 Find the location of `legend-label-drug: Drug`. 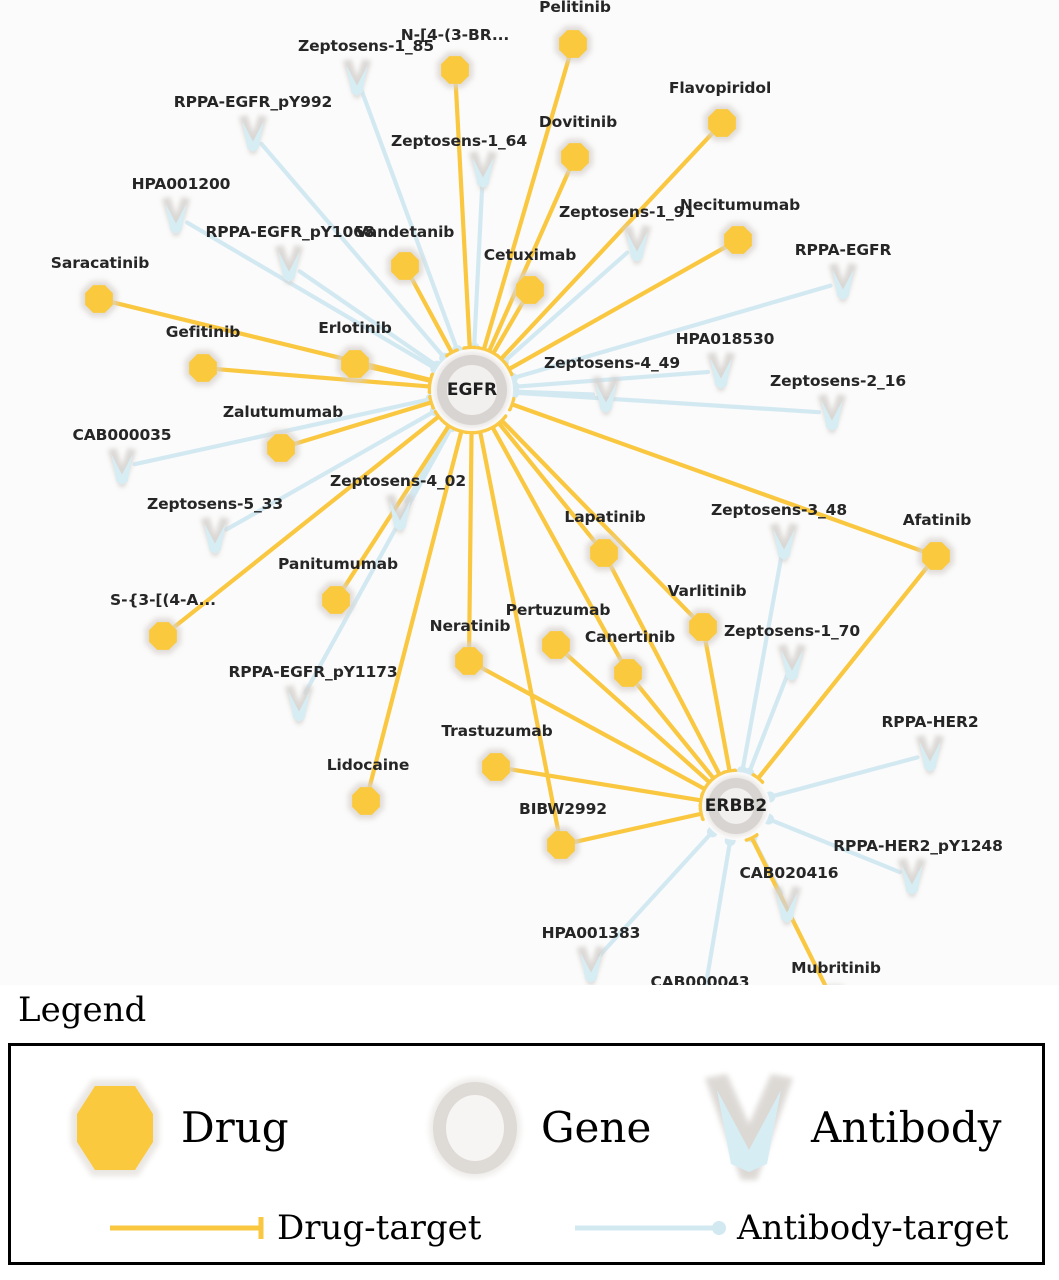

legend-label-drug: Drug is located at coordinates (235, 1127).